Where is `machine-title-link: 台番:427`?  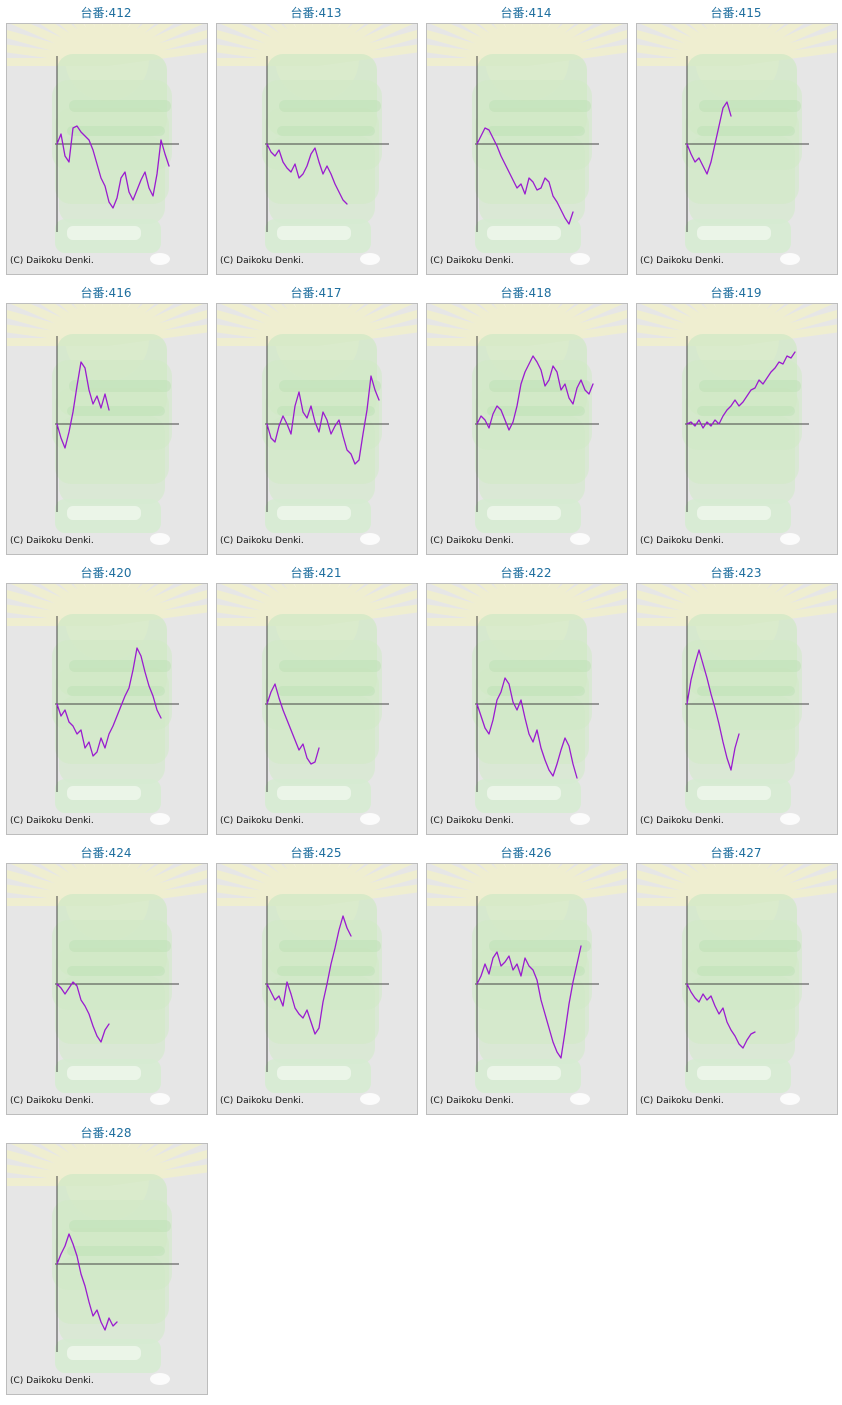
machine-title-link: 台番:427 is located at coordinates (736, 853).